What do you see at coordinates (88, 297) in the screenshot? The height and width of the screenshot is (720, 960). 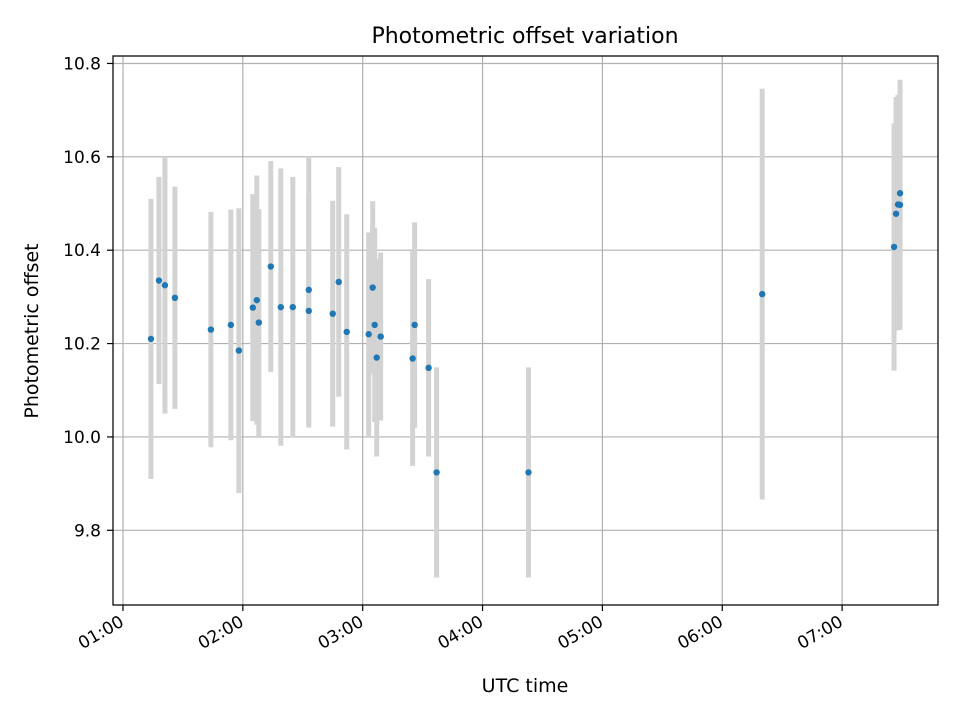 I see `y-axis-ticks: 9.8 10.0 10.2 10.4 10.6 10.8` at bounding box center [88, 297].